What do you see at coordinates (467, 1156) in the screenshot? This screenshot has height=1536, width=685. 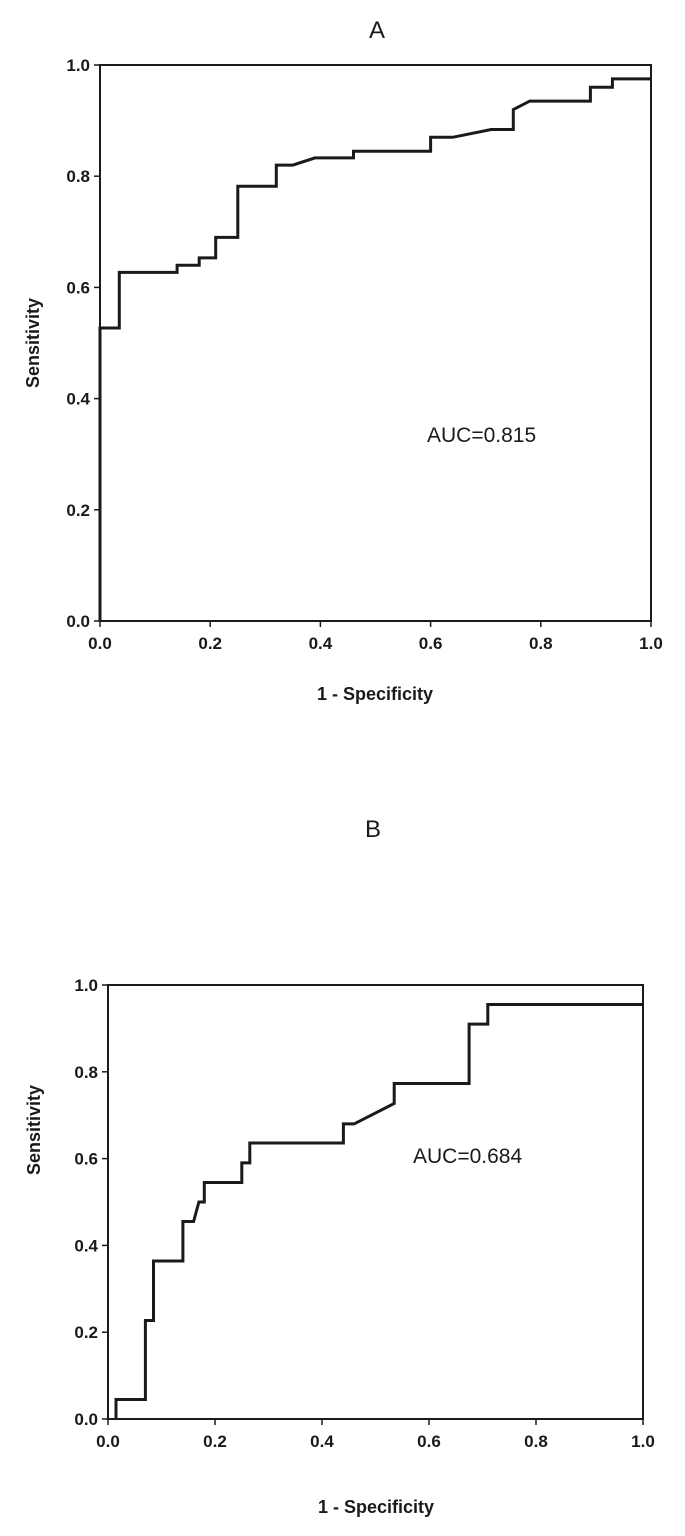 I see `auc-annotation: AUC=0.684` at bounding box center [467, 1156].